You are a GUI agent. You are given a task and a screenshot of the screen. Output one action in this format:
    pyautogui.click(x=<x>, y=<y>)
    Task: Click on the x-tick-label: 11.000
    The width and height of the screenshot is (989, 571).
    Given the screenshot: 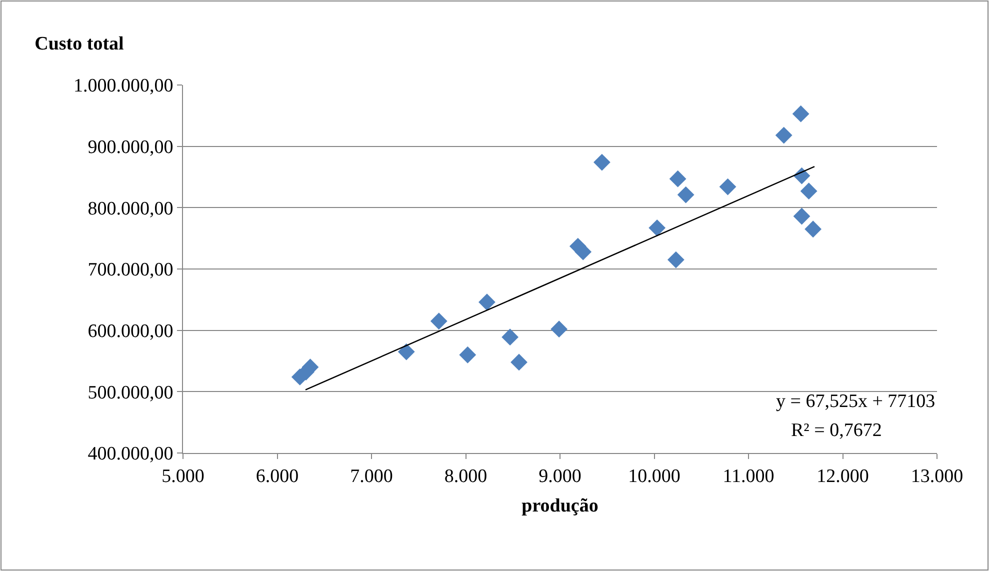 What is the action you would take?
    pyautogui.click(x=748, y=476)
    